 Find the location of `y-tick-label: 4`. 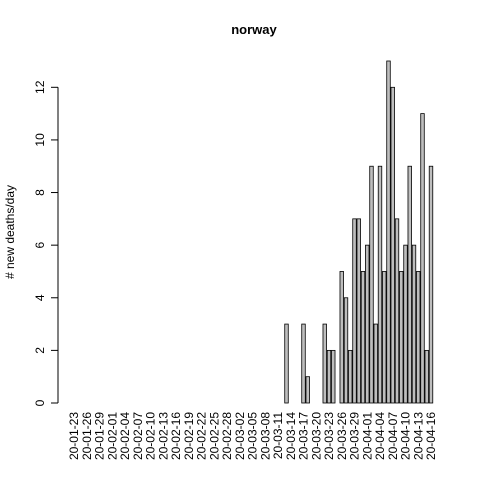

y-tick-label: 4 is located at coordinates (40, 297).